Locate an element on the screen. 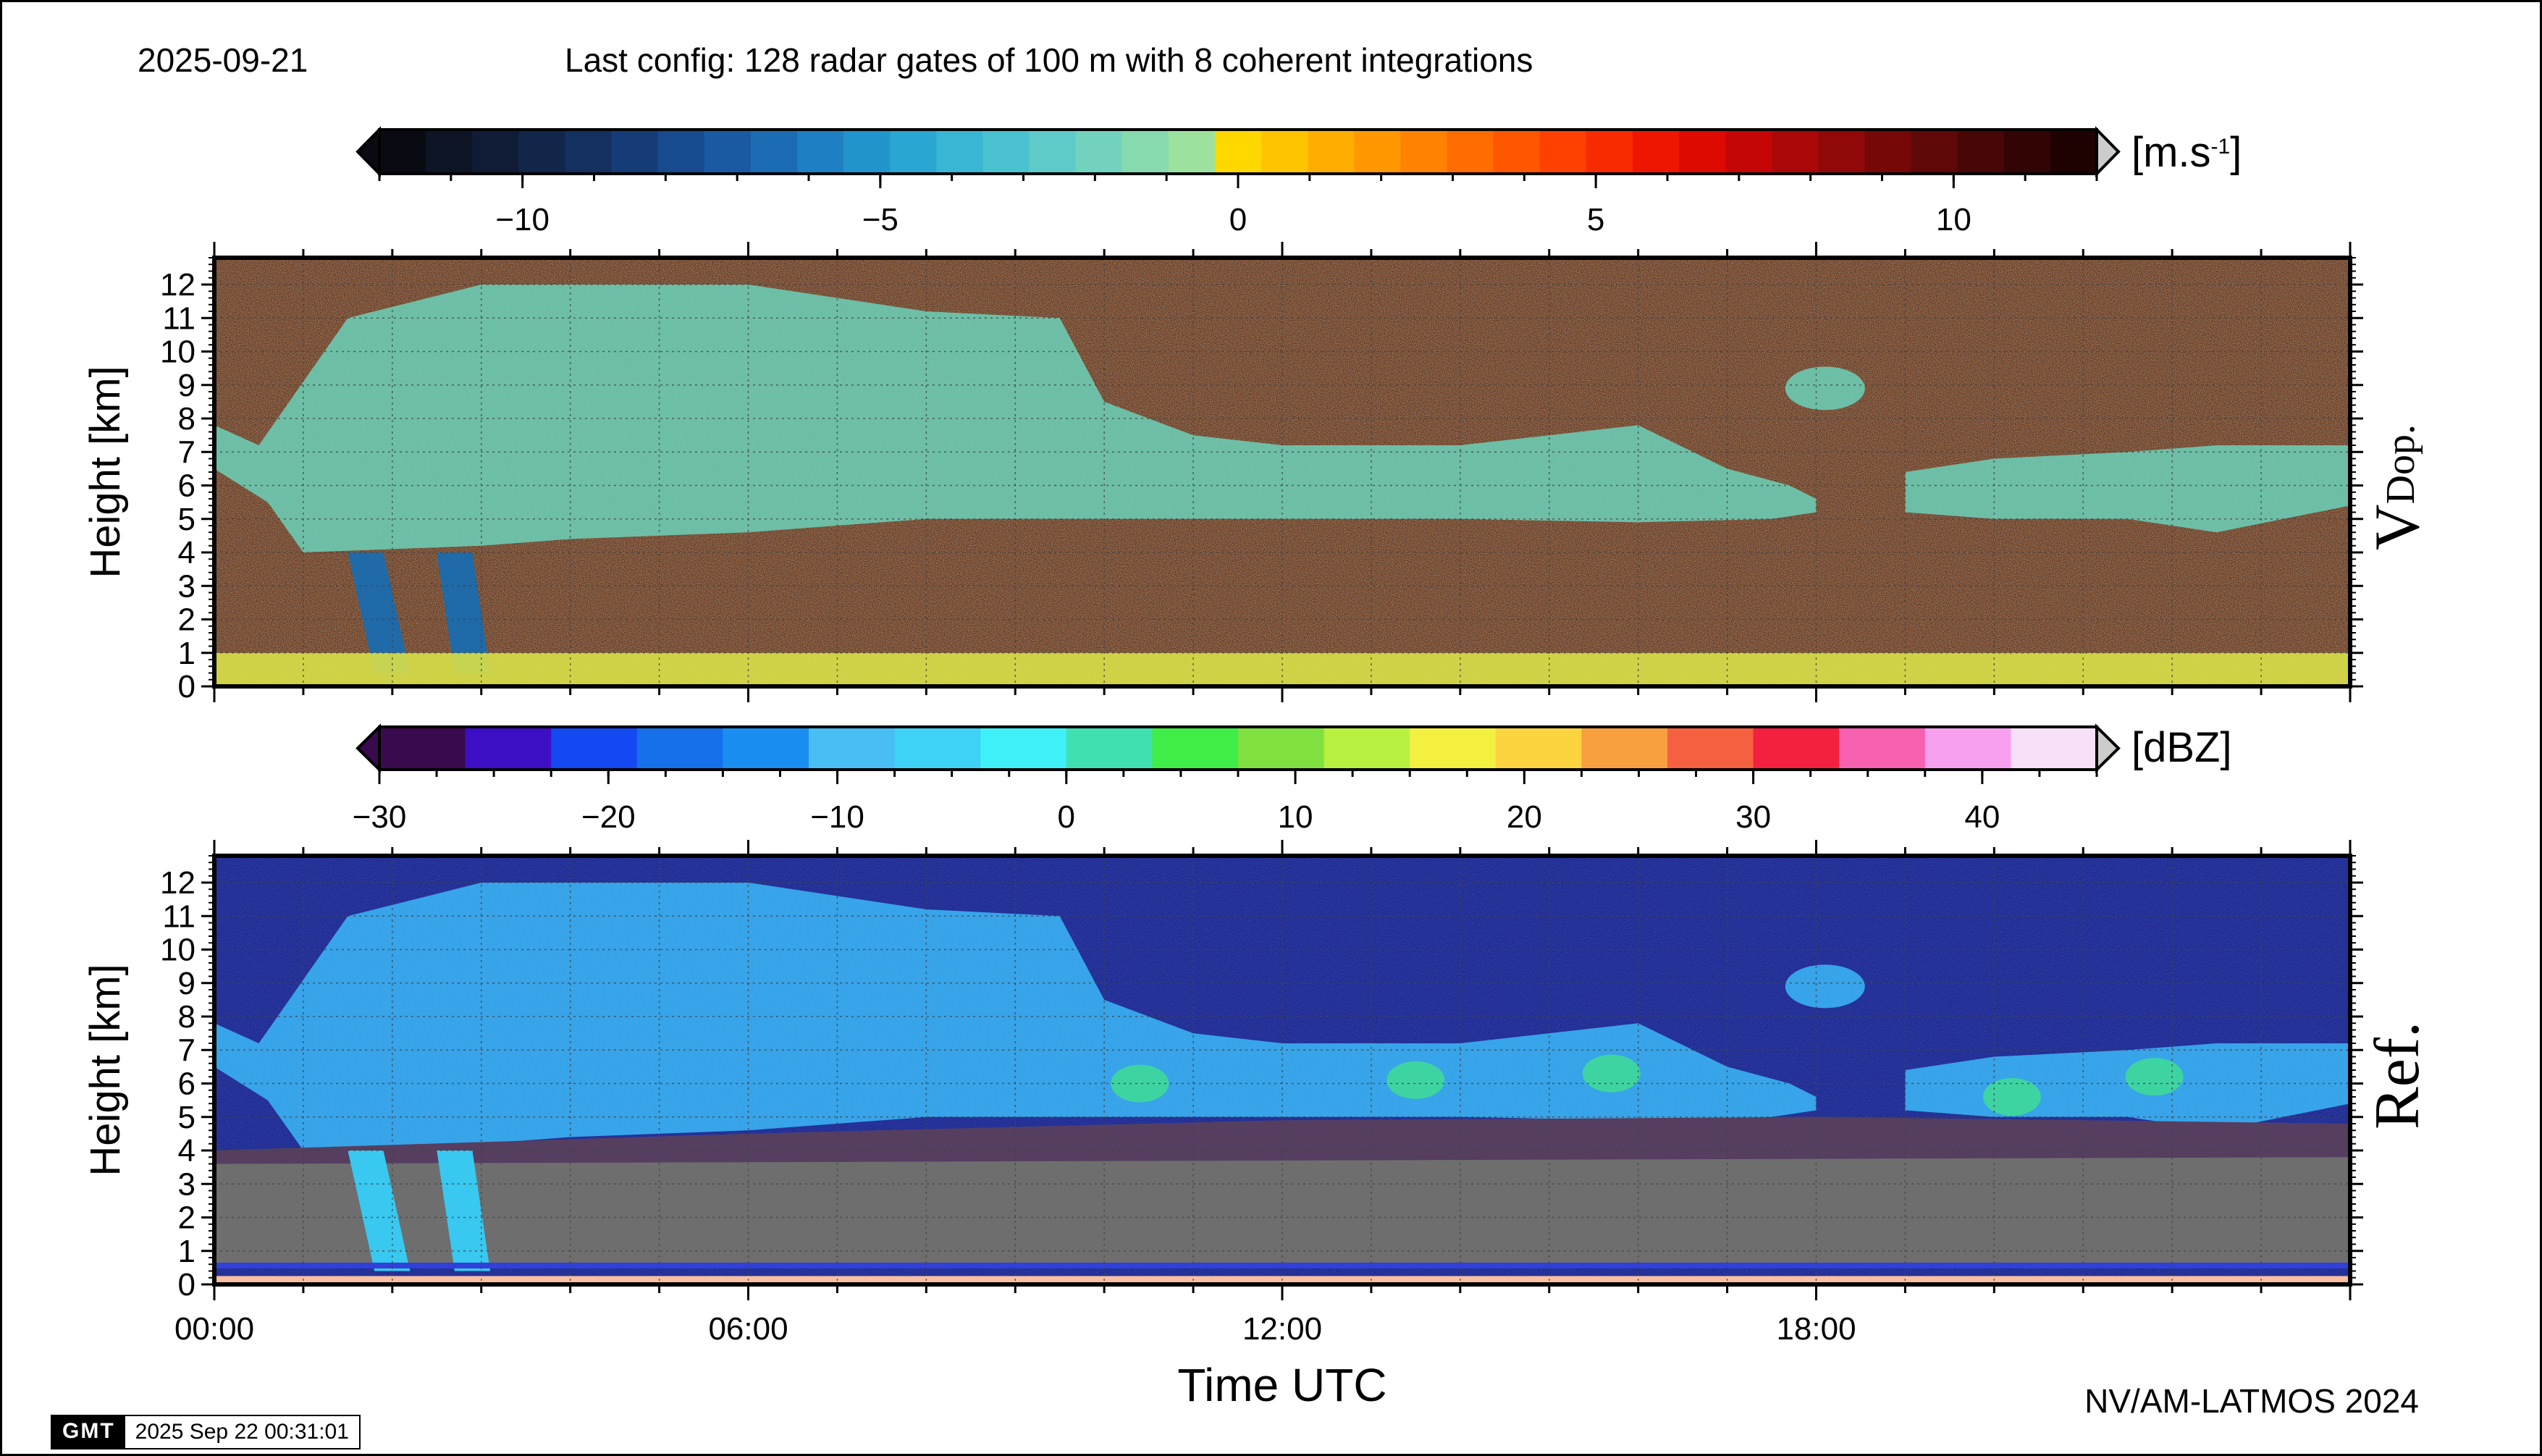 This screenshot has width=2542, height=1456. gmt-stamp: GMT 2025 Sep 22 00:31:01 is located at coordinates (206, 1432).